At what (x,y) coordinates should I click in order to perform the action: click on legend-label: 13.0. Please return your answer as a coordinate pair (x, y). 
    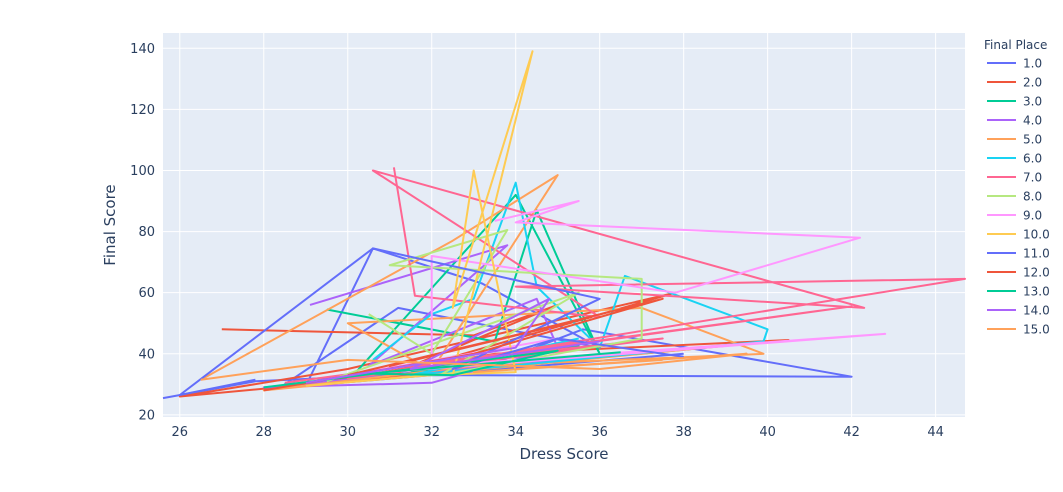
    Looking at the image, I should click on (1036, 292).